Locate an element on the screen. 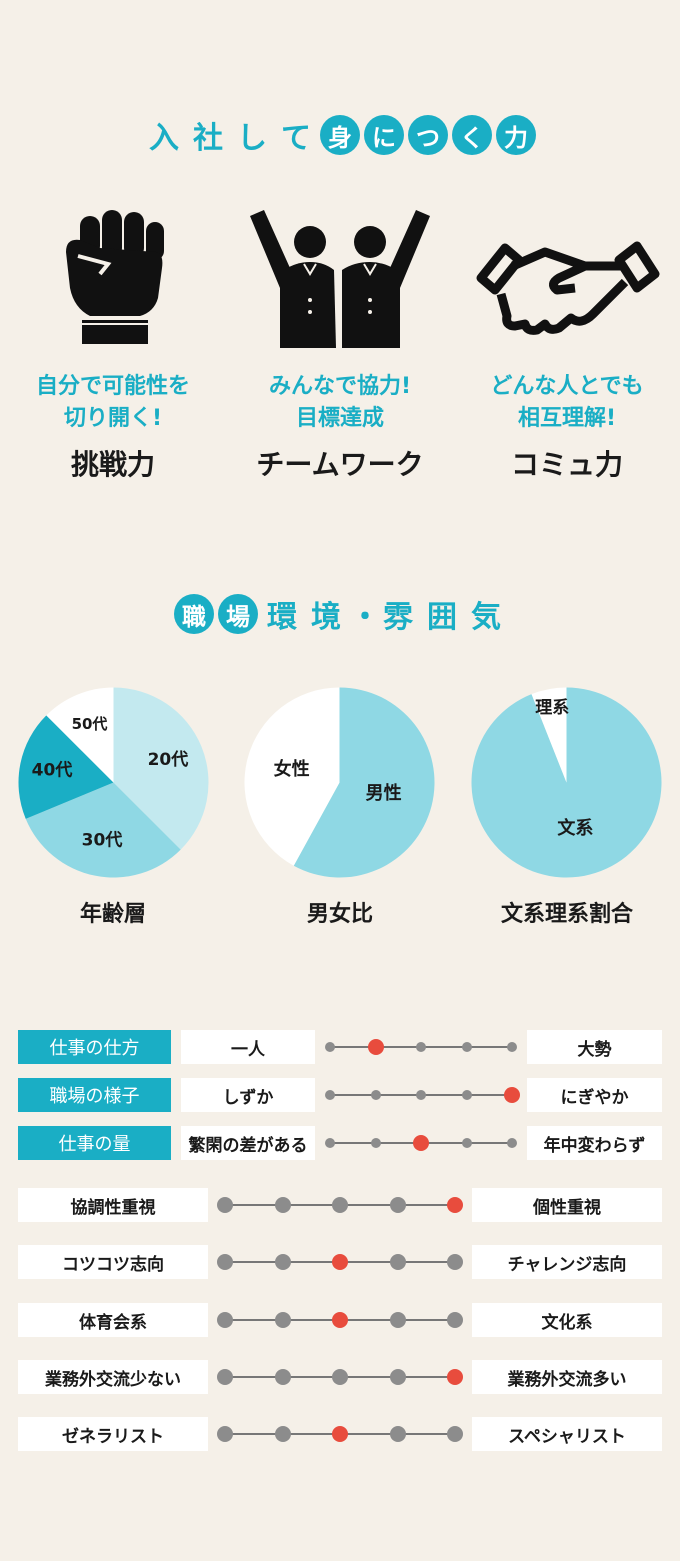 Image resolution: width=680 pixels, height=1561 pixels. scale-left-label: 一人 is located at coordinates (248, 1047).